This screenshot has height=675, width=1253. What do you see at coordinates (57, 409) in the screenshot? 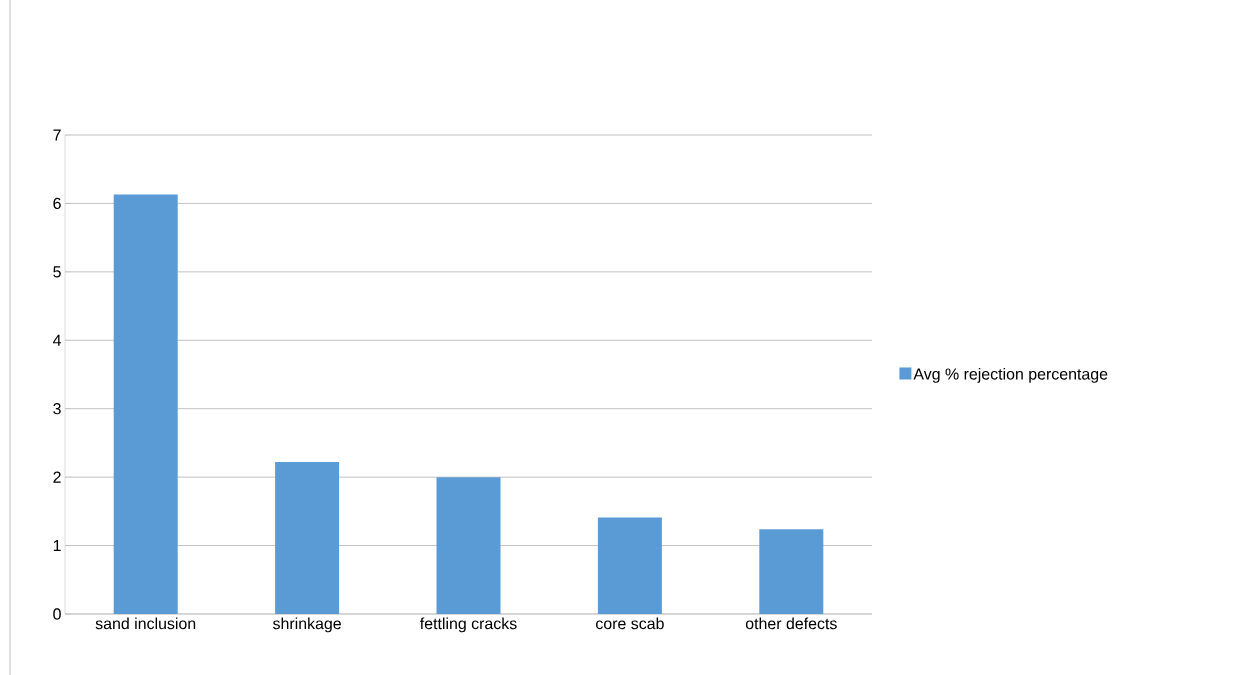
I see `y-tick-label: 3` at bounding box center [57, 409].